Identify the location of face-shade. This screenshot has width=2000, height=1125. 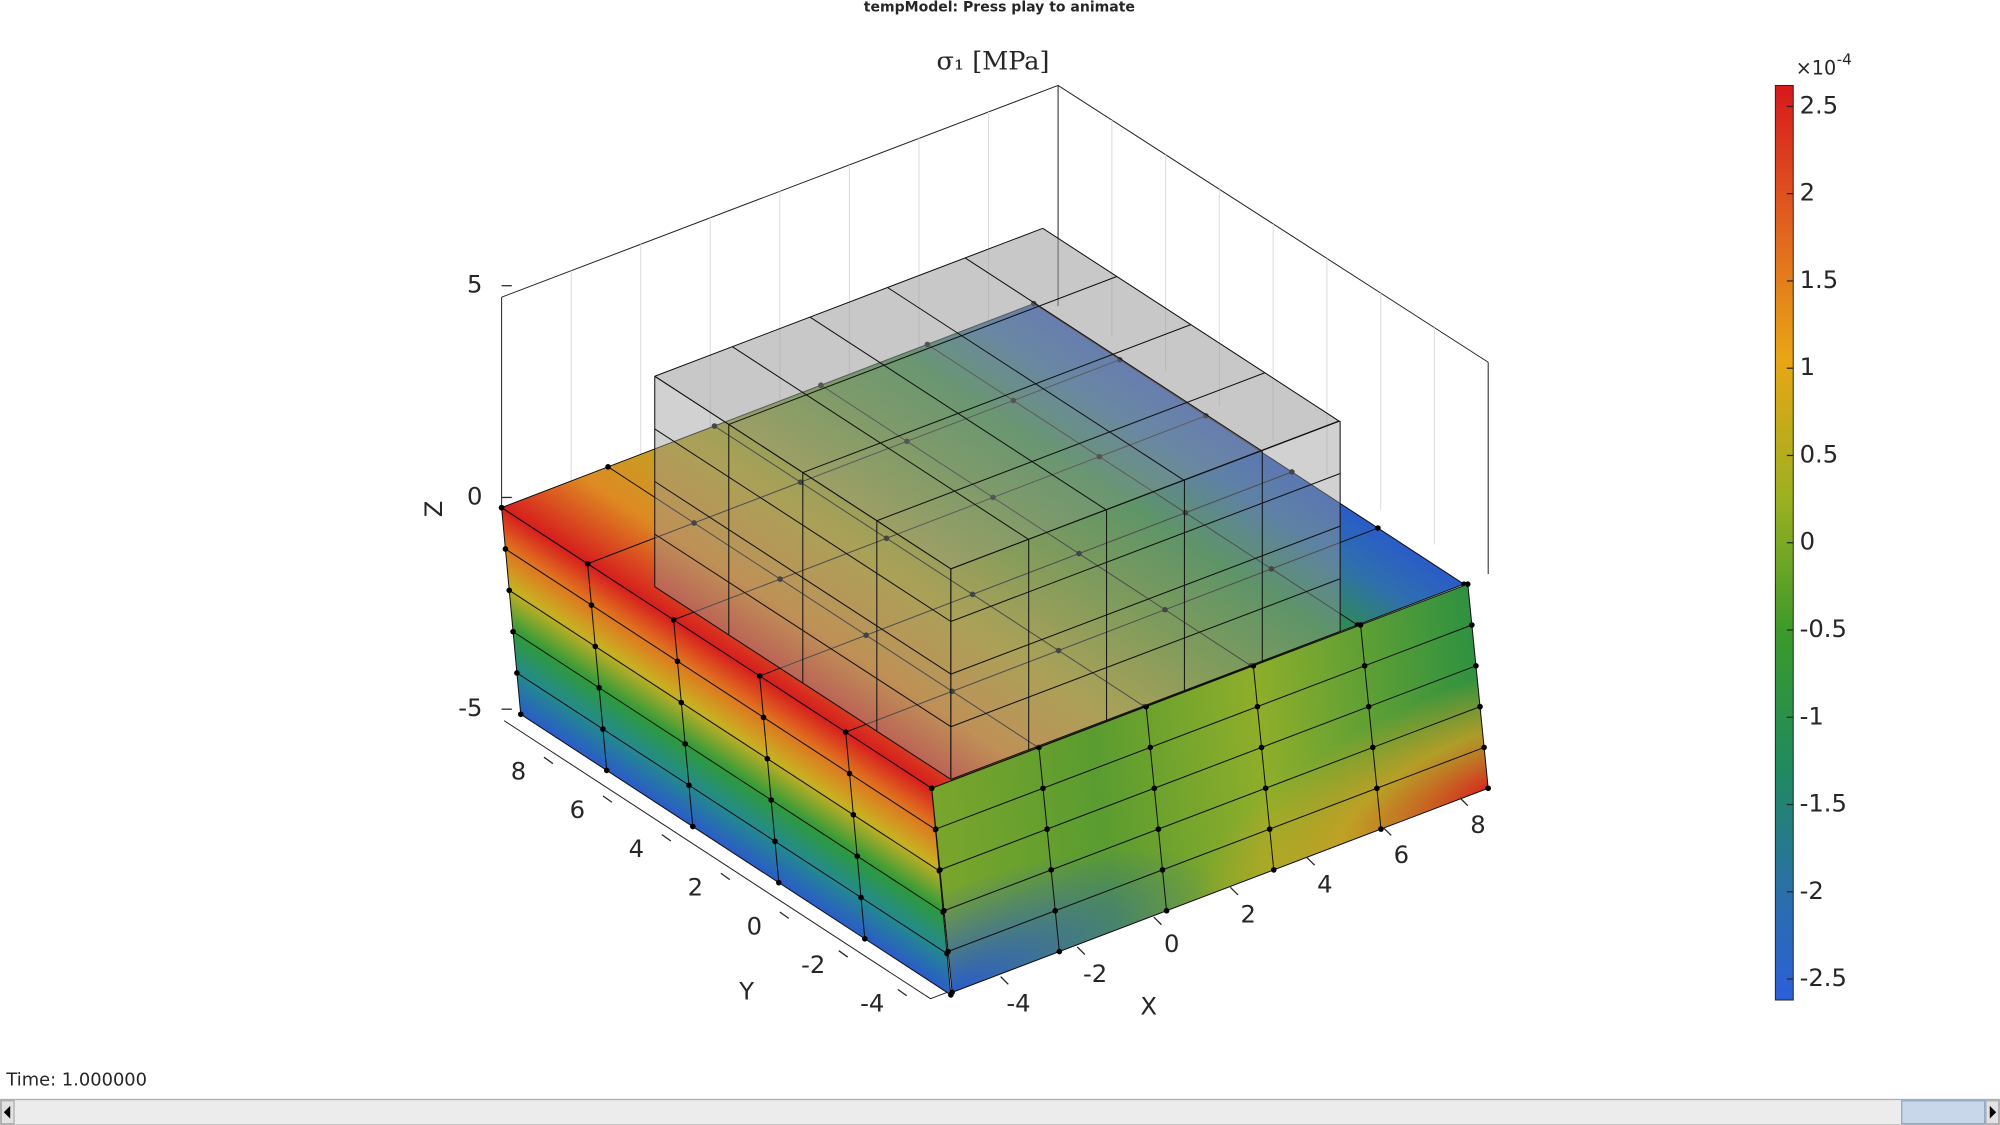
(1210, 788).